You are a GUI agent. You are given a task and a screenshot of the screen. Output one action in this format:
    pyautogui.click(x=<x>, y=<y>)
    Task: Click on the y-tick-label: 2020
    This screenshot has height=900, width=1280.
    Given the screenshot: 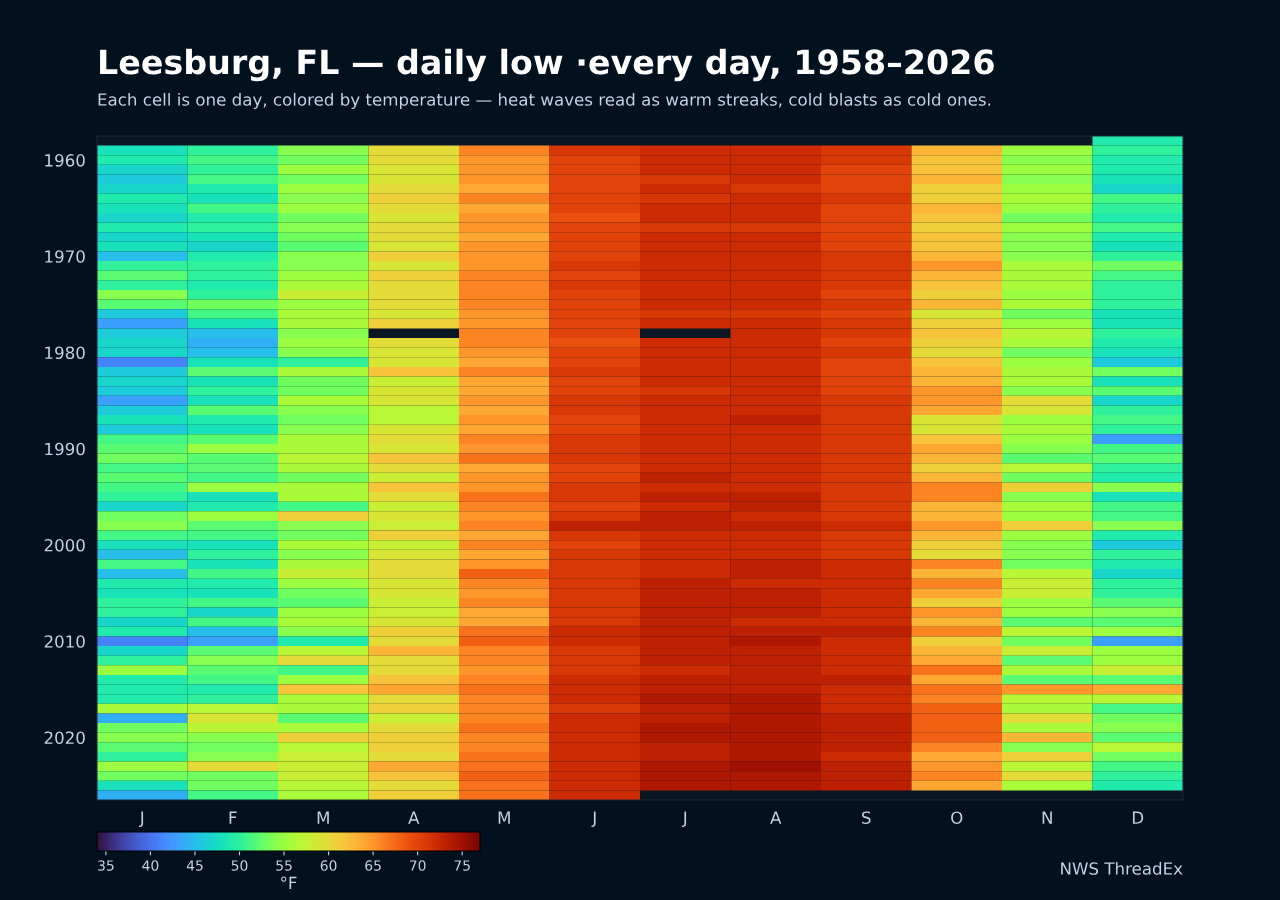 What is the action you would take?
    pyautogui.click(x=64, y=738)
    